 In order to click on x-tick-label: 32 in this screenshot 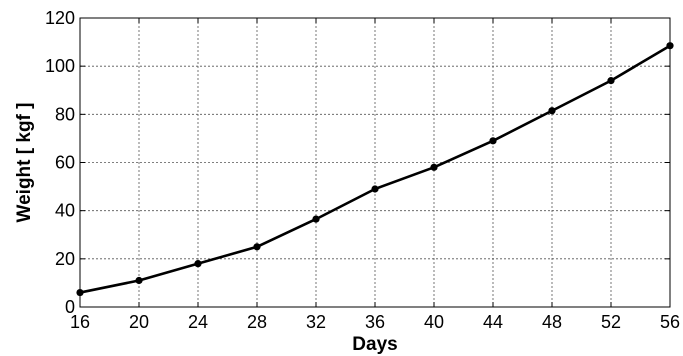, I will do `click(316, 322)`.